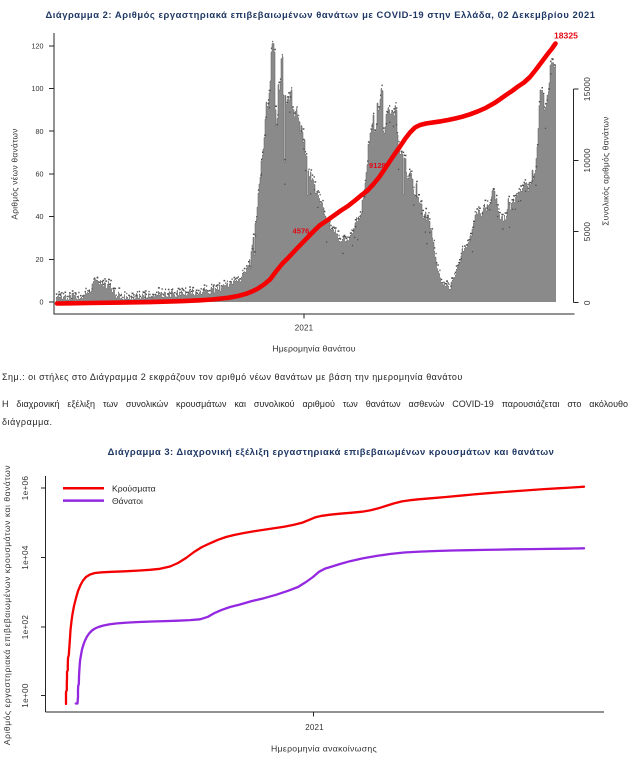 Image resolution: width=632 pixels, height=767 pixels. Describe the element at coordinates (324, 749) in the screenshot. I see `svg-text: Ημερομηνία ανακοίνωσης` at that location.